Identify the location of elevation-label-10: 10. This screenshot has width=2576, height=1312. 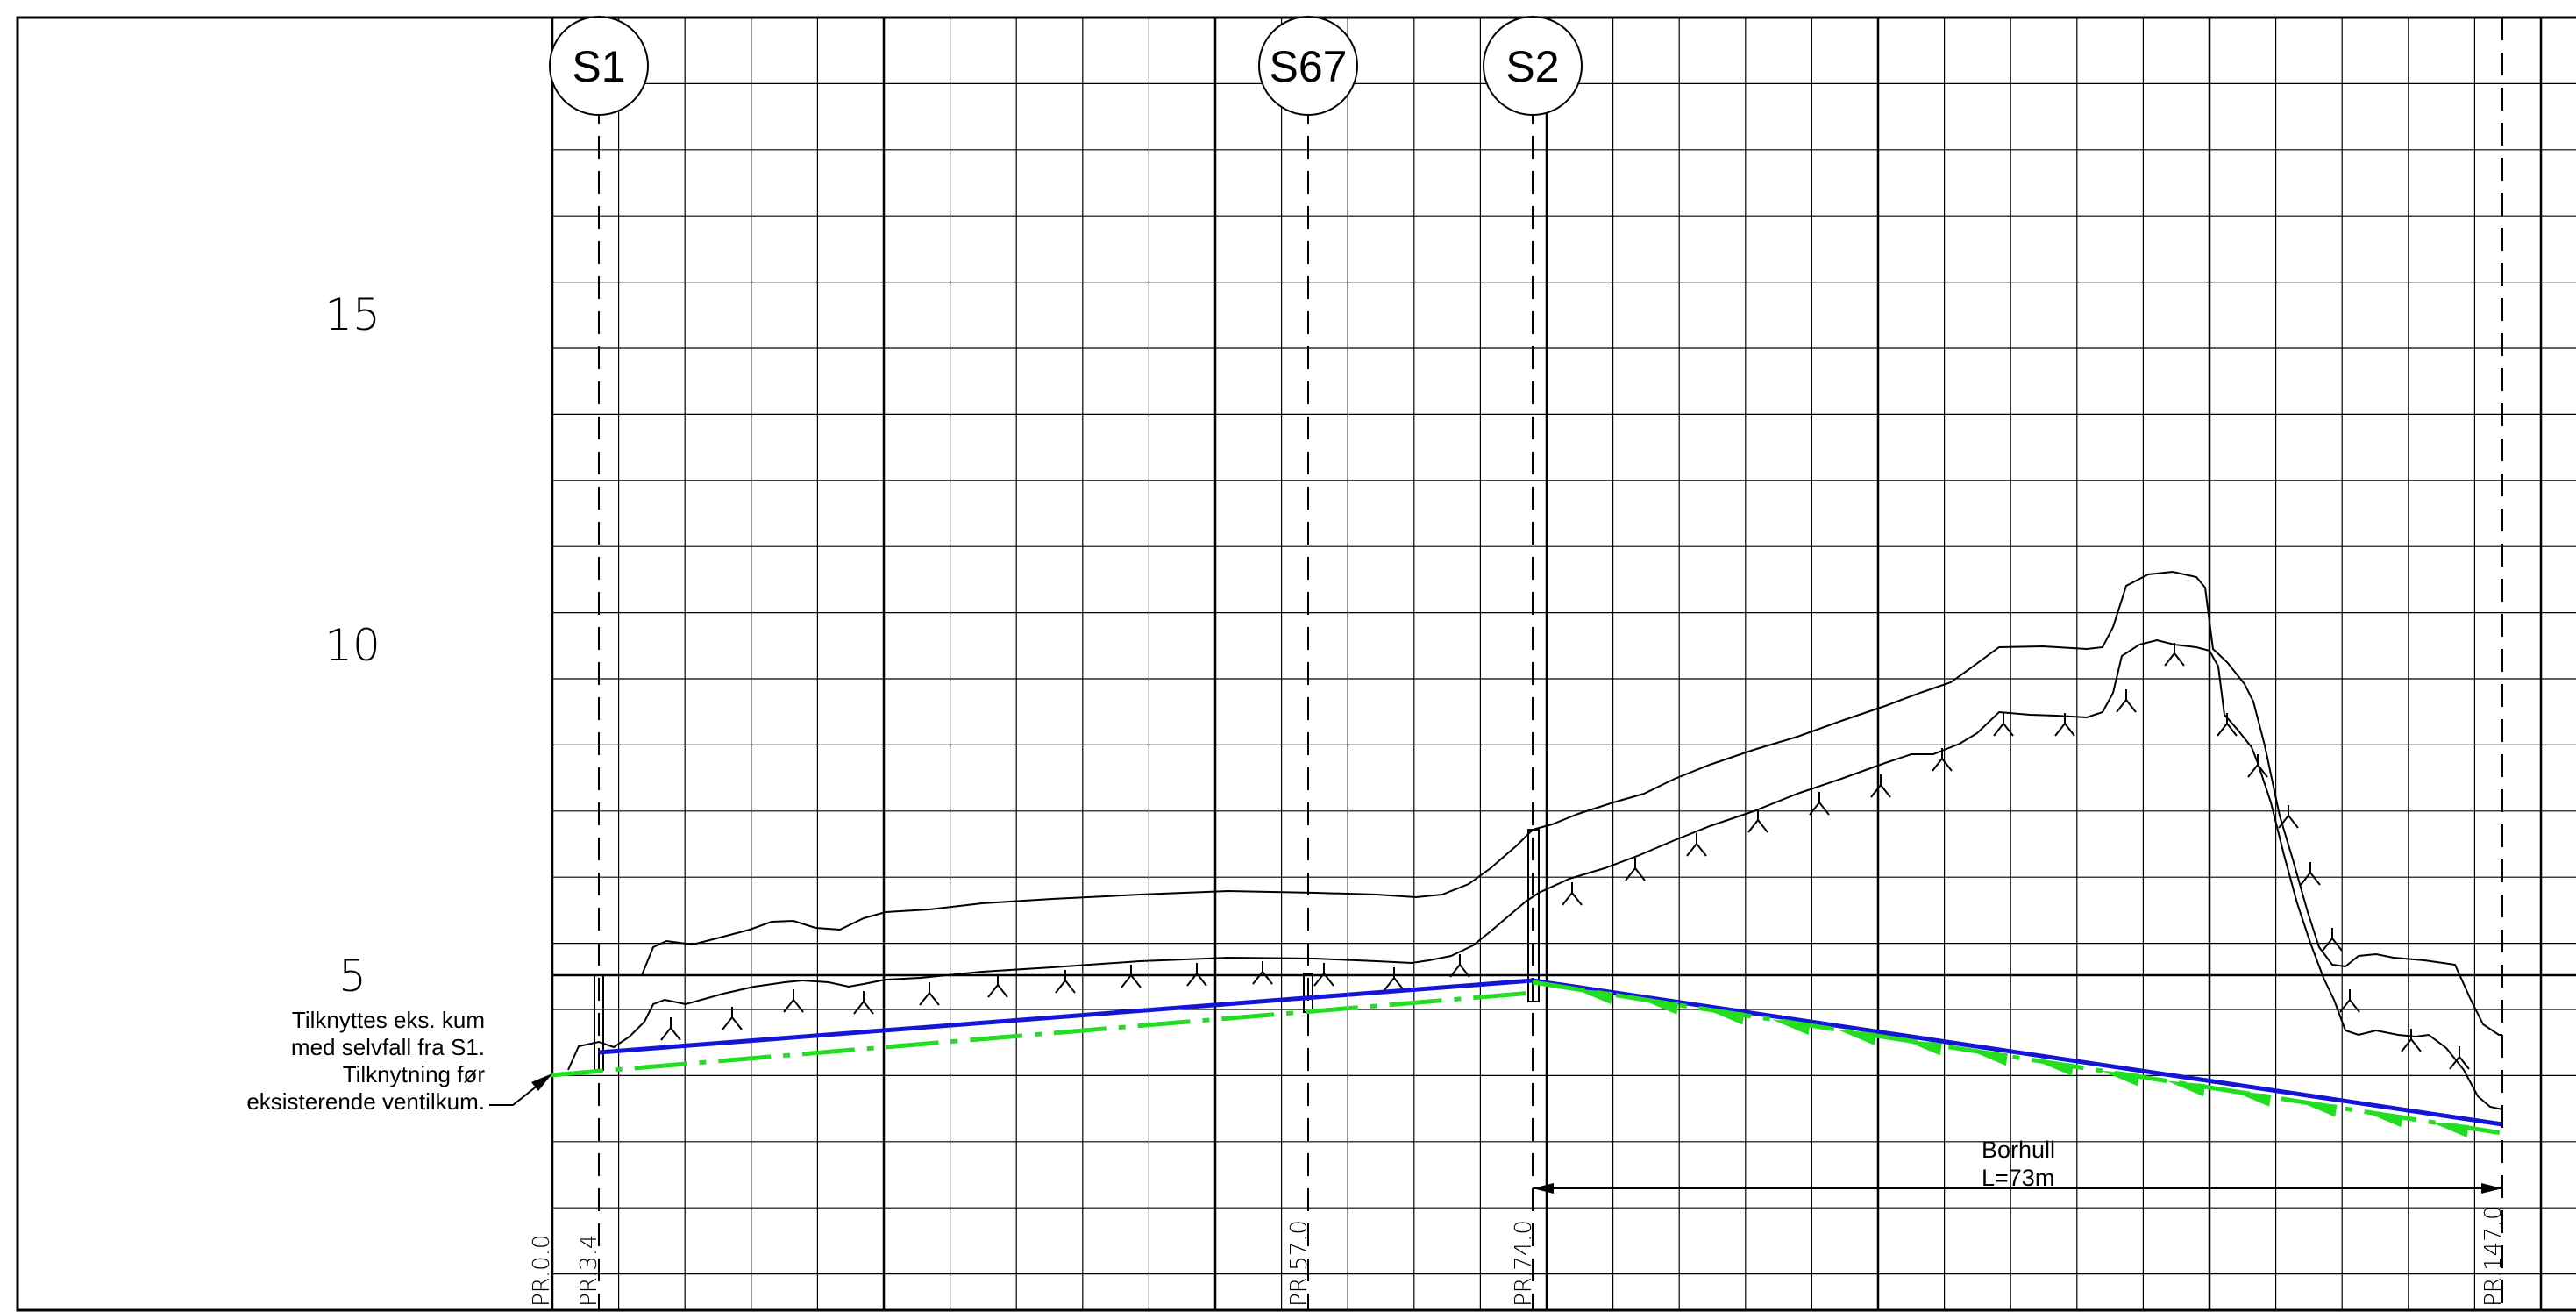
(352, 645).